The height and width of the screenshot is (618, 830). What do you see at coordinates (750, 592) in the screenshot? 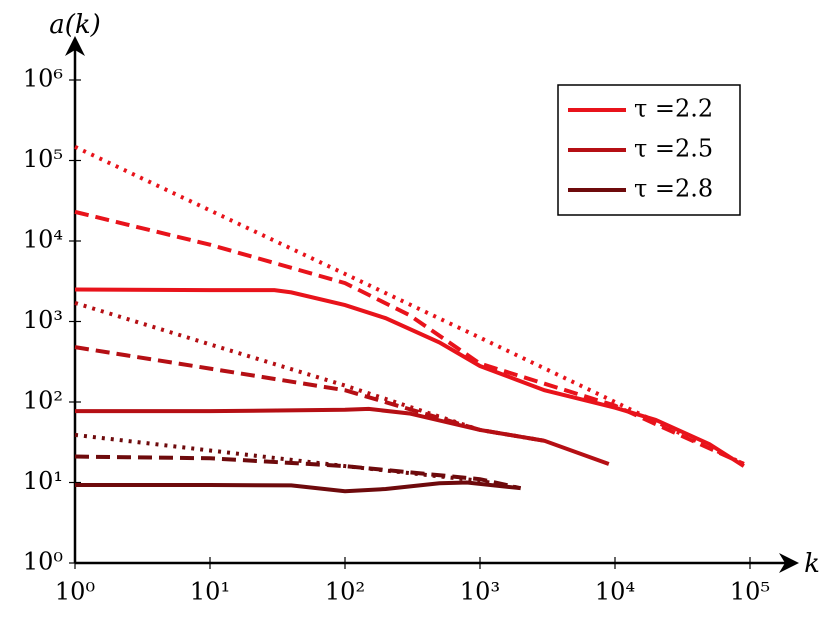
I see `x-tick-label: 10⁵` at bounding box center [750, 592].